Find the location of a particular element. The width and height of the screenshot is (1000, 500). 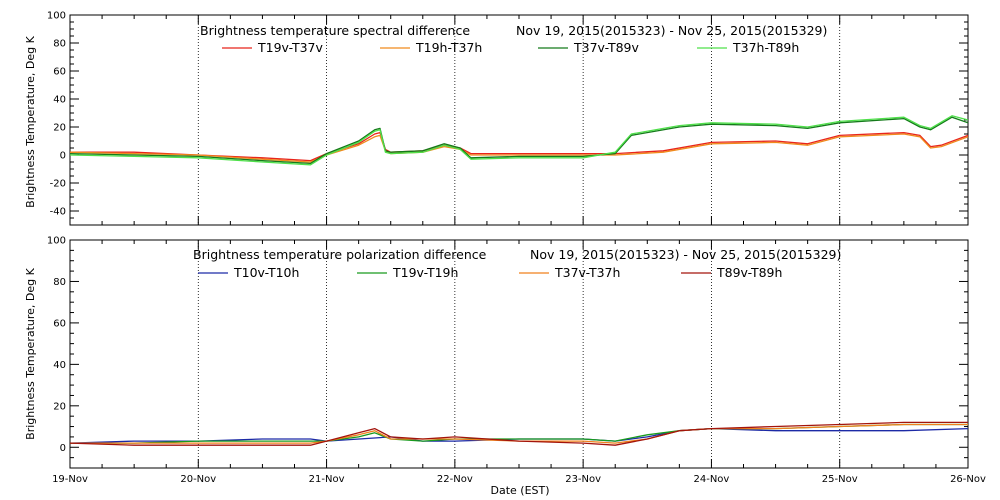

polarization-y-tick-label: 100 is located at coordinates (56, 241).